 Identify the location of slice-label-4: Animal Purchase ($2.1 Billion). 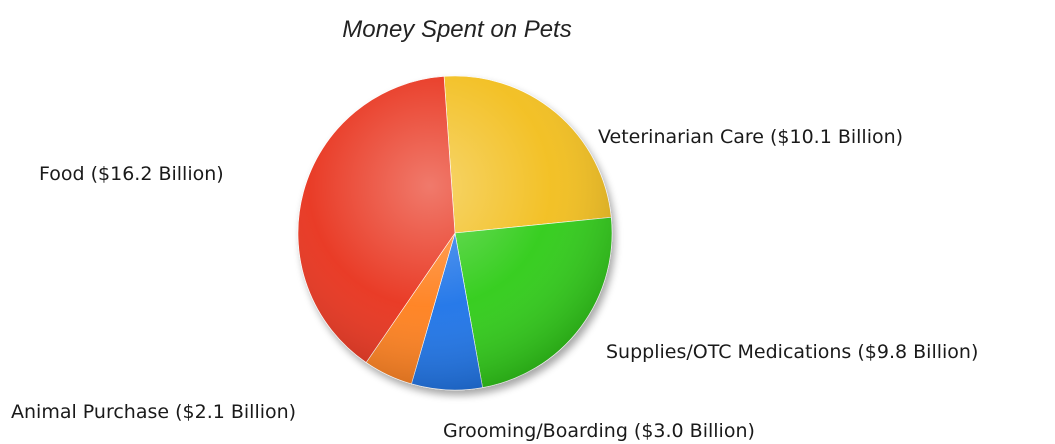
(153, 412).